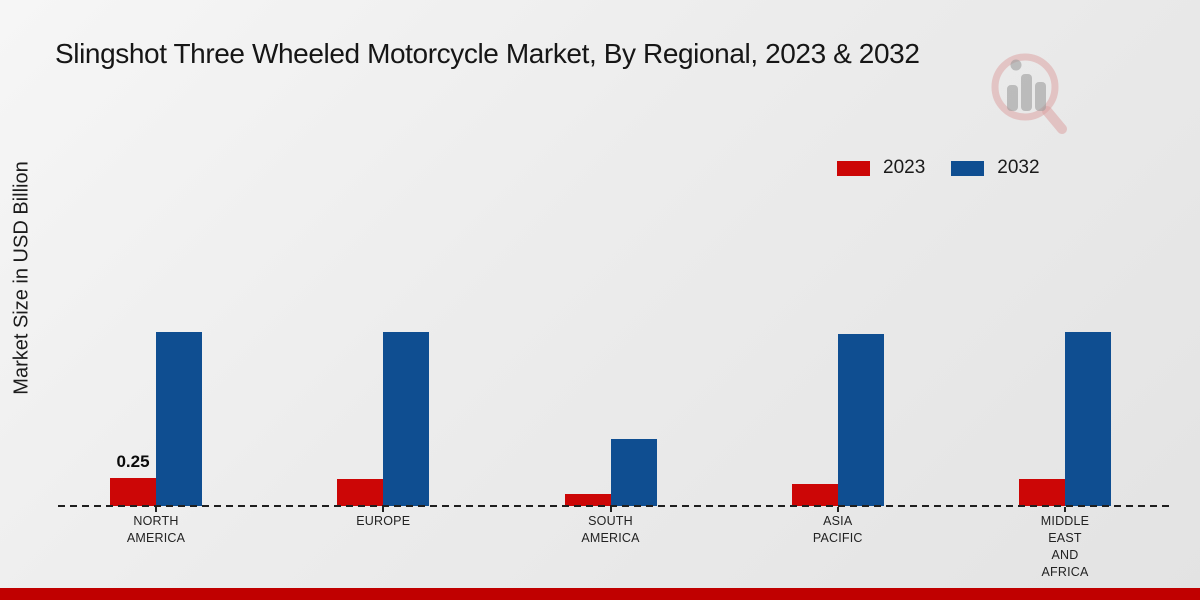 This screenshot has width=1200, height=600. What do you see at coordinates (610, 509) in the screenshot?
I see `x-axis-tick-south-america` at bounding box center [610, 509].